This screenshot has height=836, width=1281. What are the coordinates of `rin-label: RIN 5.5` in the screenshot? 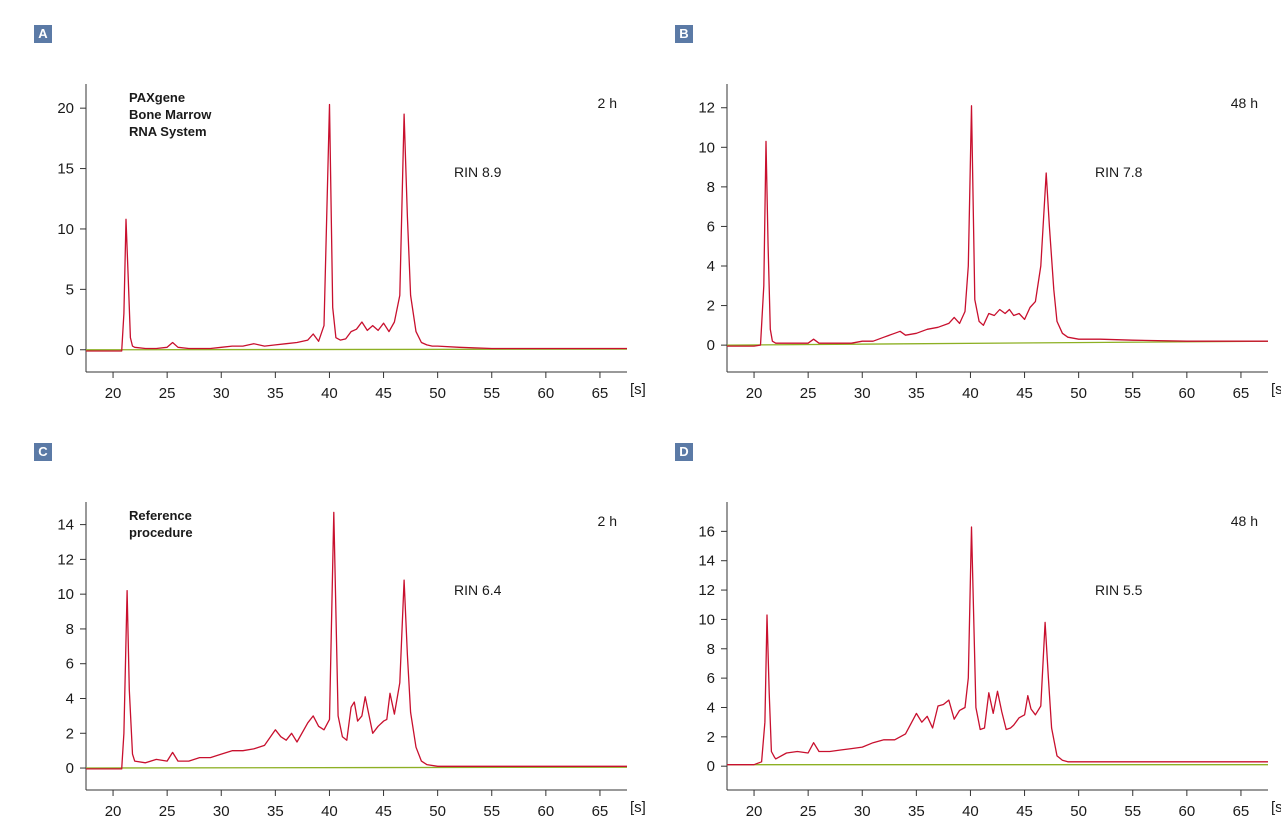 It's located at (1119, 590).